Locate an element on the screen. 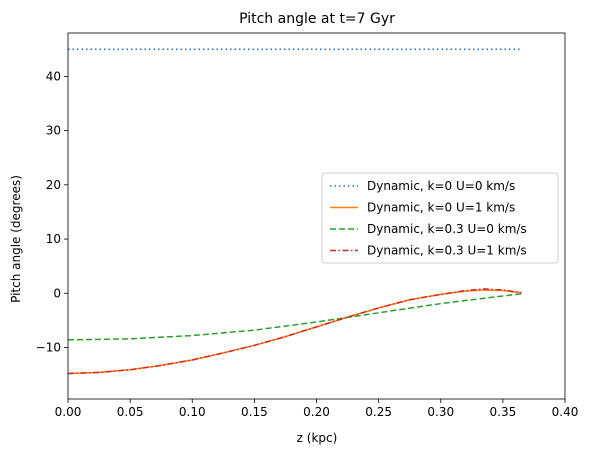 Image resolution: width=589 pixels, height=455 pixels. x-axis-label: z (kpc) is located at coordinates (317, 438).